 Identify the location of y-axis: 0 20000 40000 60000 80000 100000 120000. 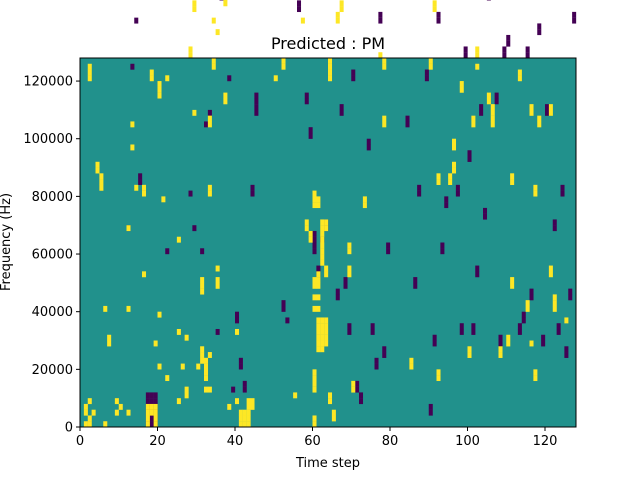
(51, 255).